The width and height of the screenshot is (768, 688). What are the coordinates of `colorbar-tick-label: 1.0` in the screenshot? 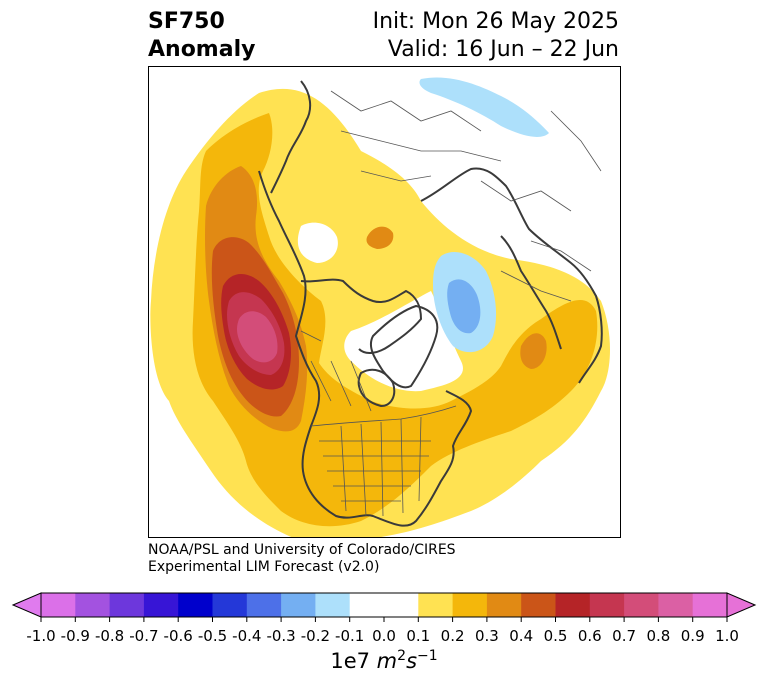 It's located at (727, 636).